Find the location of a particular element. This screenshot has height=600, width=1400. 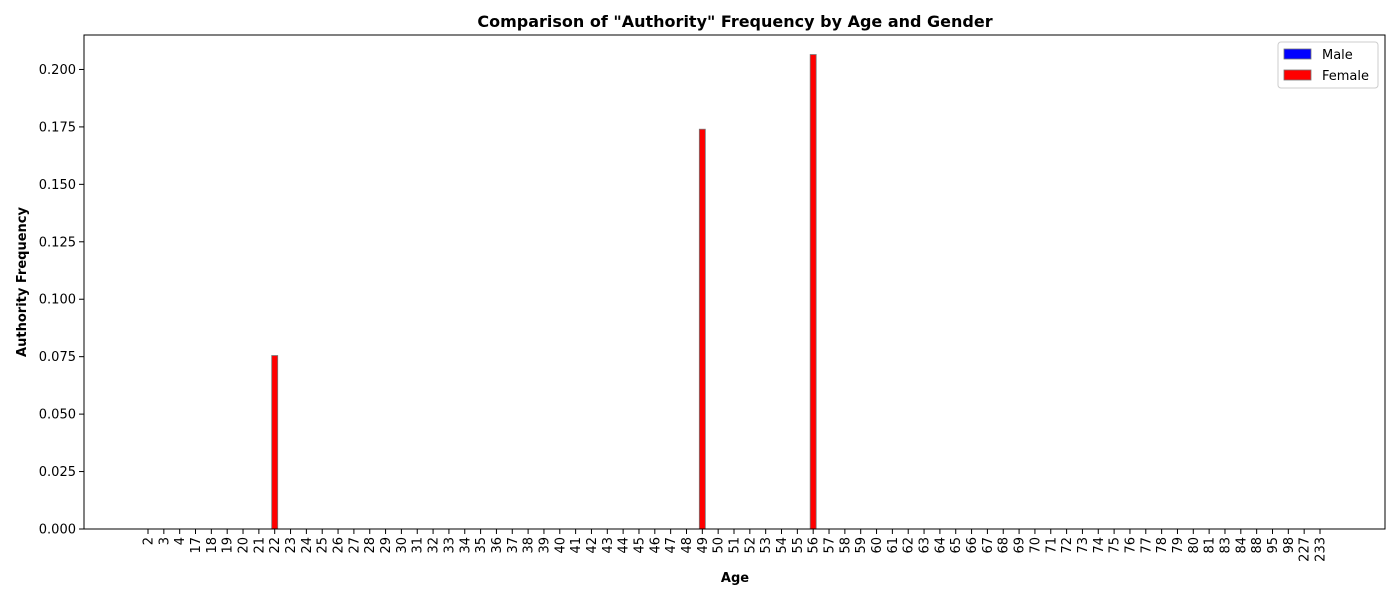

x-tick-label: 50 is located at coordinates (719, 545).